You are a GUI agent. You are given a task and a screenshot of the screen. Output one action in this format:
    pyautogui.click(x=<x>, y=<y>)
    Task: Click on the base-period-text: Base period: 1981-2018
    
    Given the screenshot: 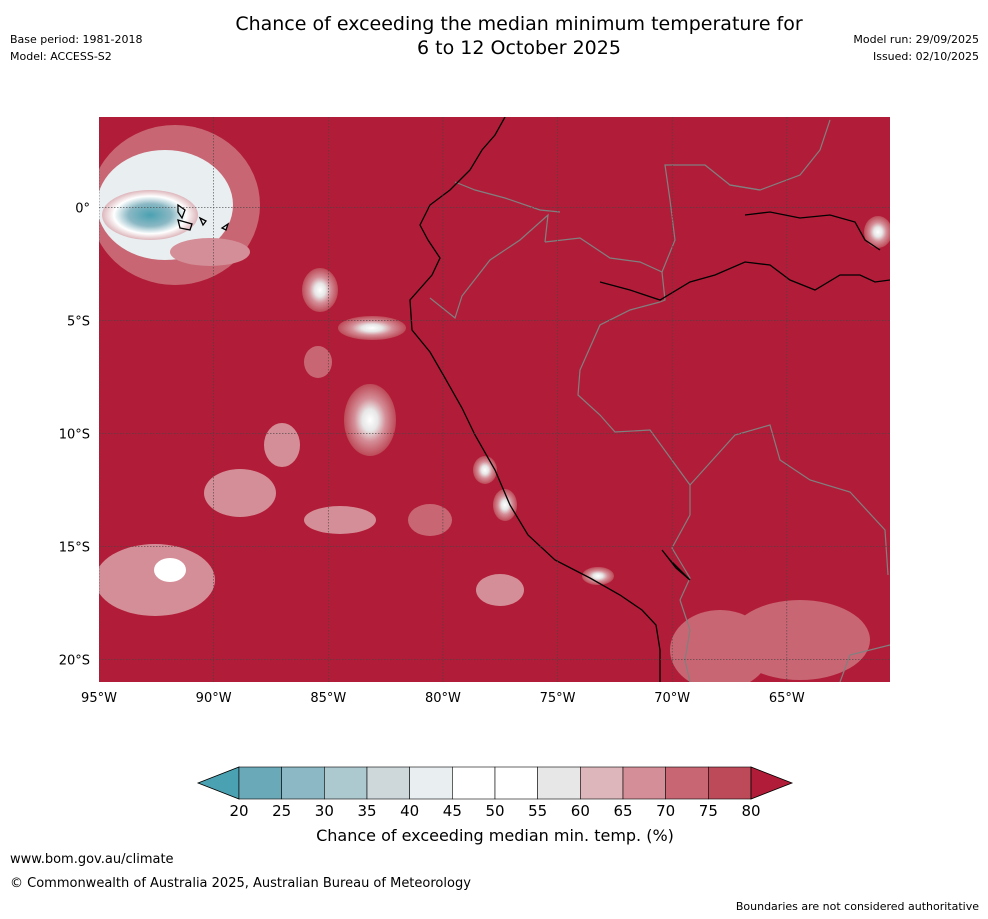 What is the action you would take?
    pyautogui.click(x=76, y=39)
    